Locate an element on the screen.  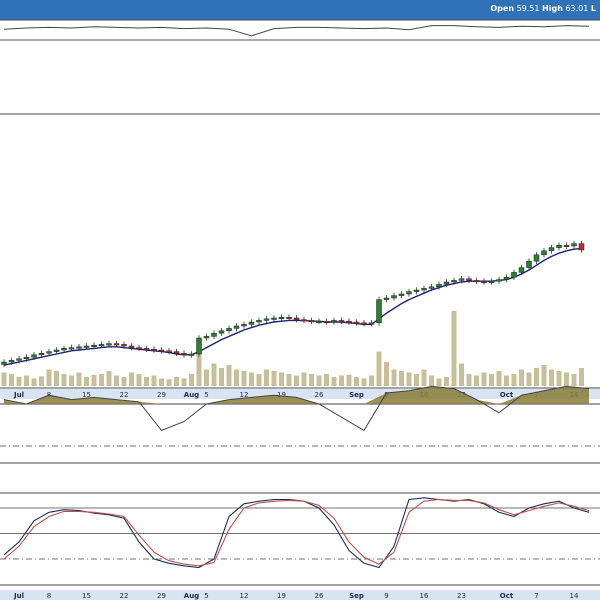
x-tick-label: 15 is located at coordinates (86, 395).